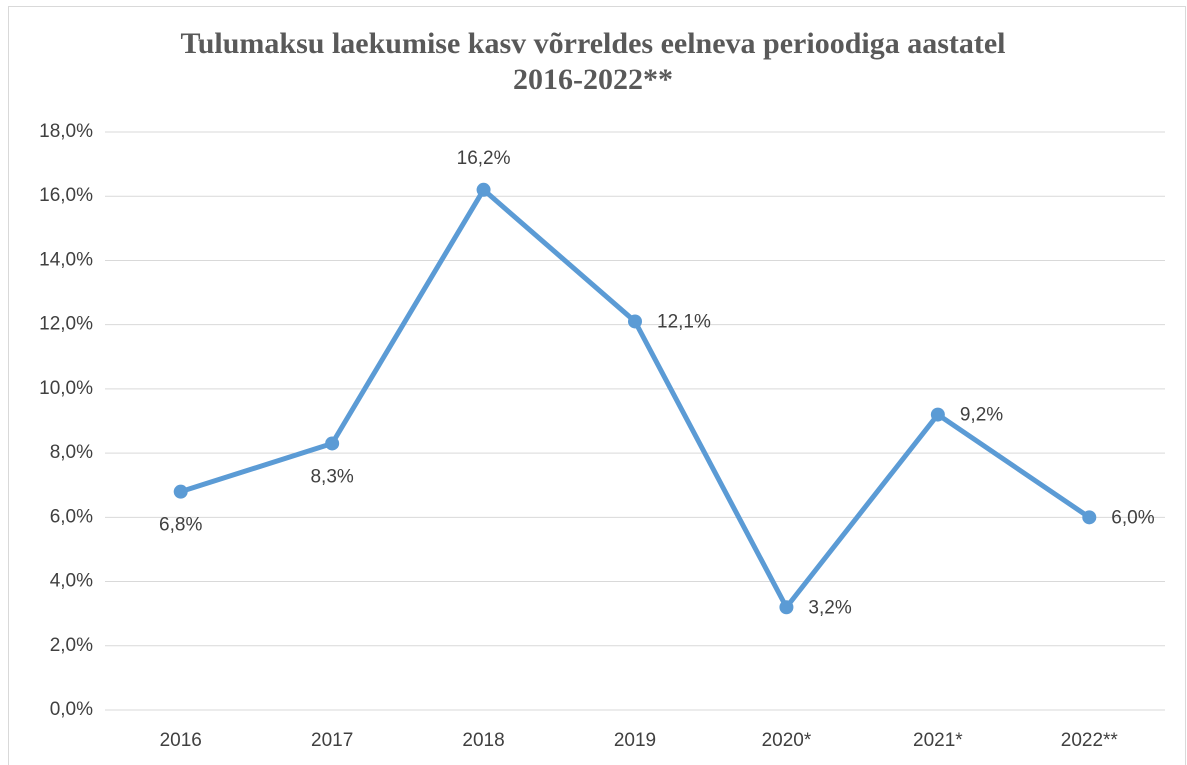 The width and height of the screenshot is (1187, 765). What do you see at coordinates (66, 259) in the screenshot?
I see `y-tick-label: 14,0%` at bounding box center [66, 259].